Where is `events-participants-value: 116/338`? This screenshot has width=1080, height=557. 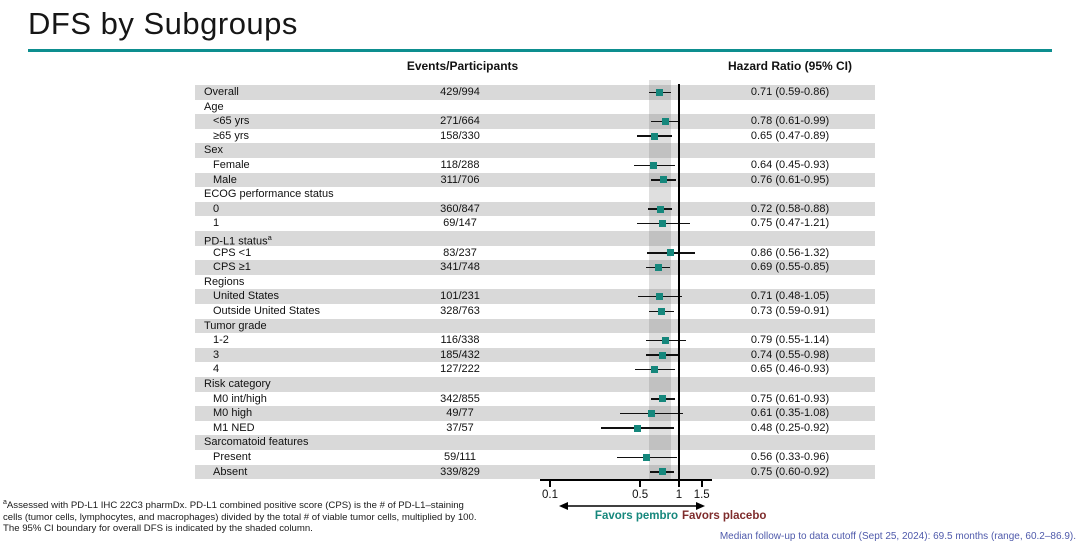 events-participants-value: 116/338 is located at coordinates (460, 340).